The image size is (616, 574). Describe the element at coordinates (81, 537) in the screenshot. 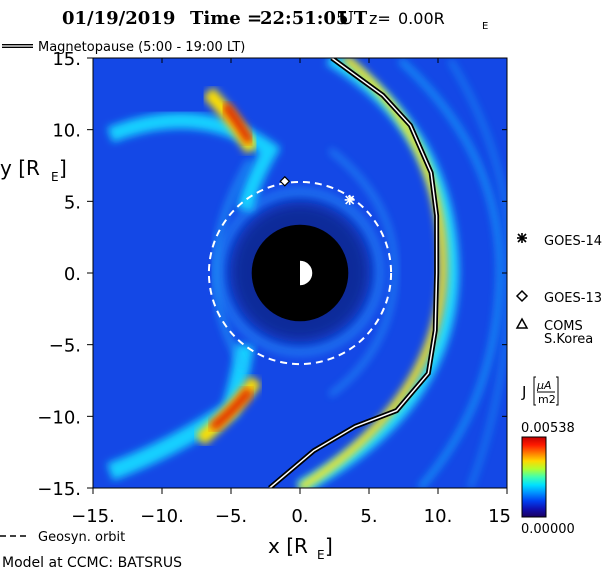

I see `geosyn-legend-label: Geosyn. orbit` at that location.